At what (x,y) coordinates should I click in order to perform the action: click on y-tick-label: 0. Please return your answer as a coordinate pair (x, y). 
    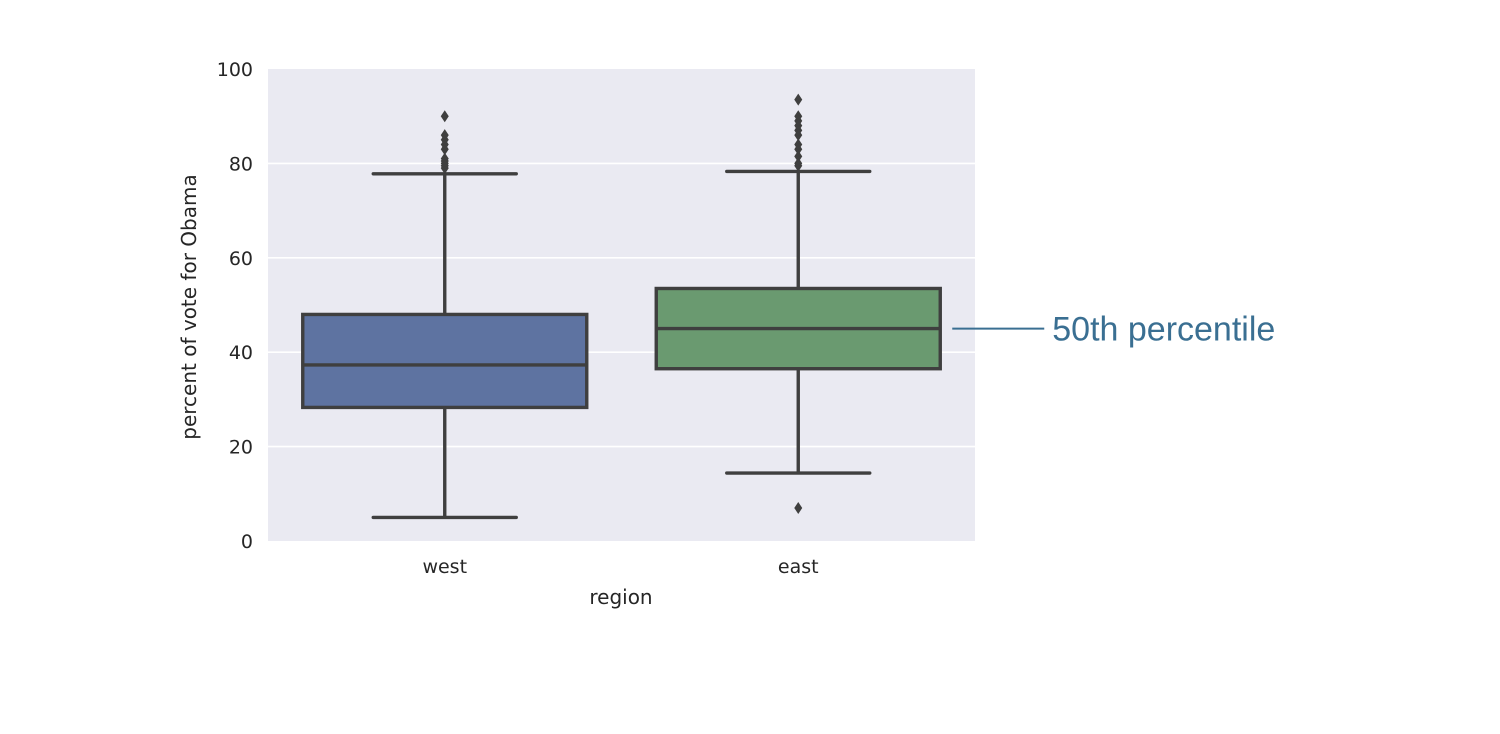
    Looking at the image, I should click on (247, 542).